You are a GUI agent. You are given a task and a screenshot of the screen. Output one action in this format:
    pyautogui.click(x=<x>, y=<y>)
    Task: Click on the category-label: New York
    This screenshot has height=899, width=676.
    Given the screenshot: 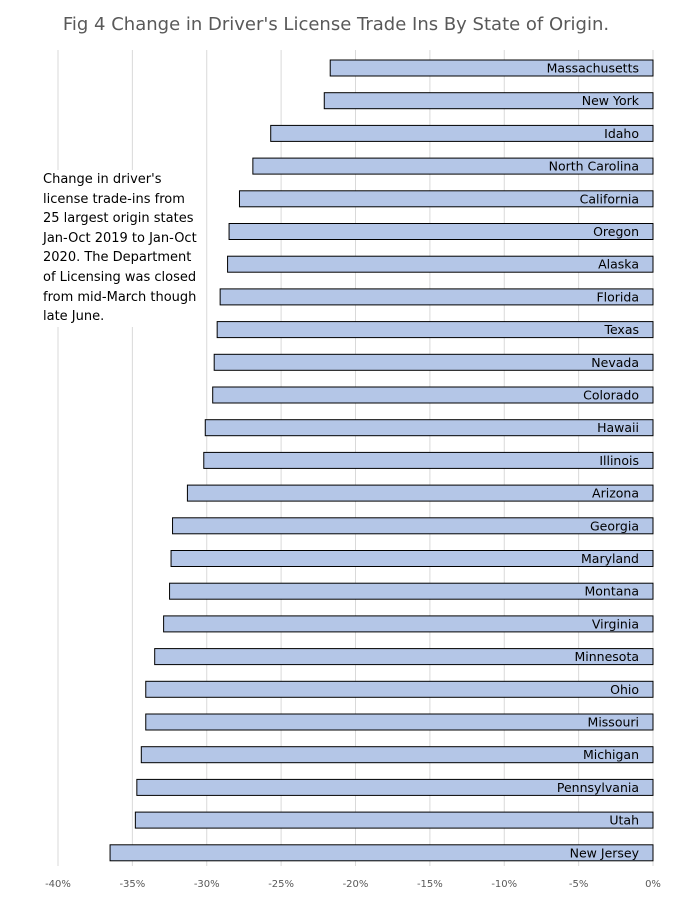 What is the action you would take?
    pyautogui.click(x=611, y=100)
    